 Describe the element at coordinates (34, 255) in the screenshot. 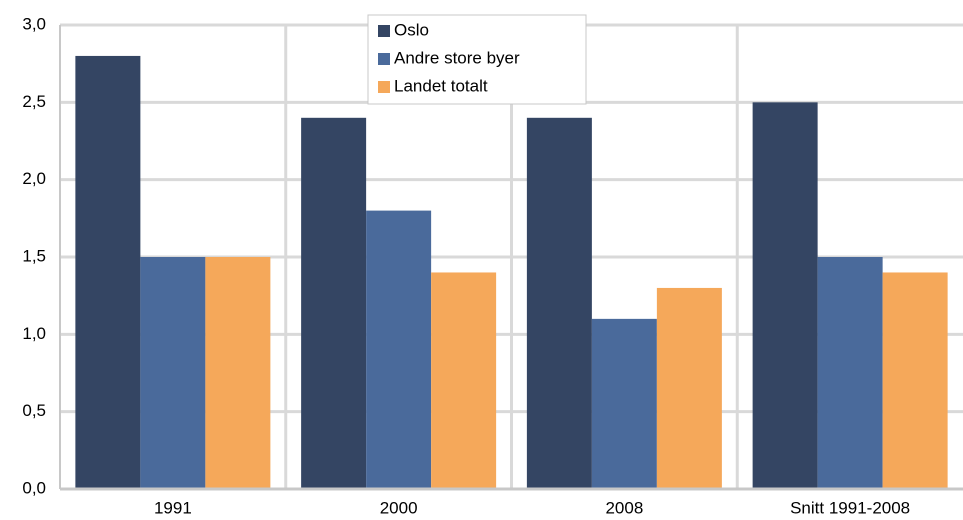

I see `y-tick-label: 1,5` at that location.